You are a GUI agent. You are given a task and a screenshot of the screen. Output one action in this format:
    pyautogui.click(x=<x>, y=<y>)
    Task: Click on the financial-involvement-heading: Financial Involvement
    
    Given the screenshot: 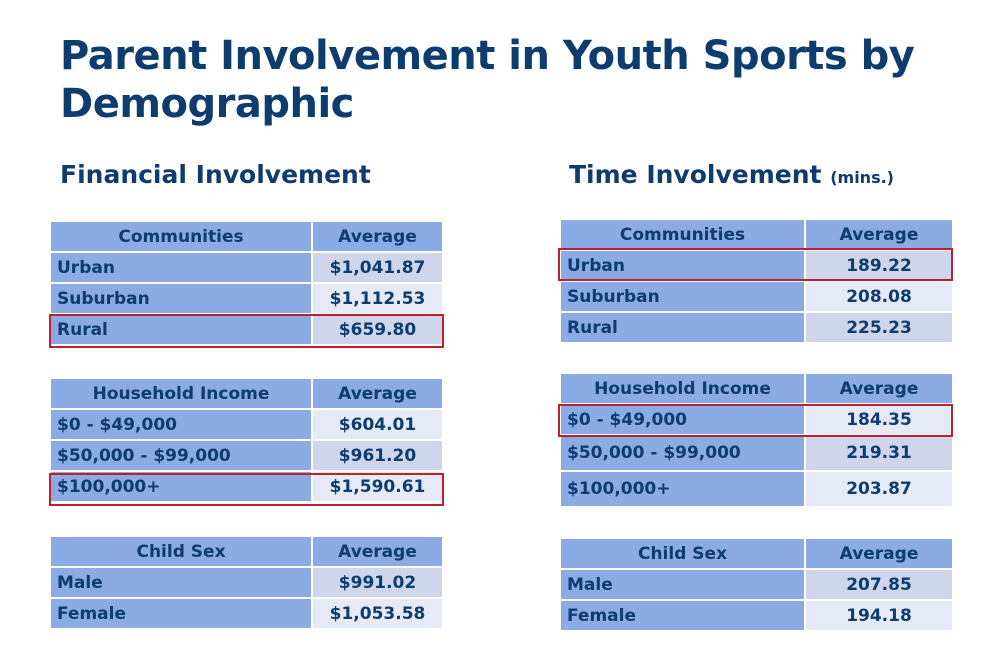 What is the action you would take?
    pyautogui.click(x=215, y=174)
    